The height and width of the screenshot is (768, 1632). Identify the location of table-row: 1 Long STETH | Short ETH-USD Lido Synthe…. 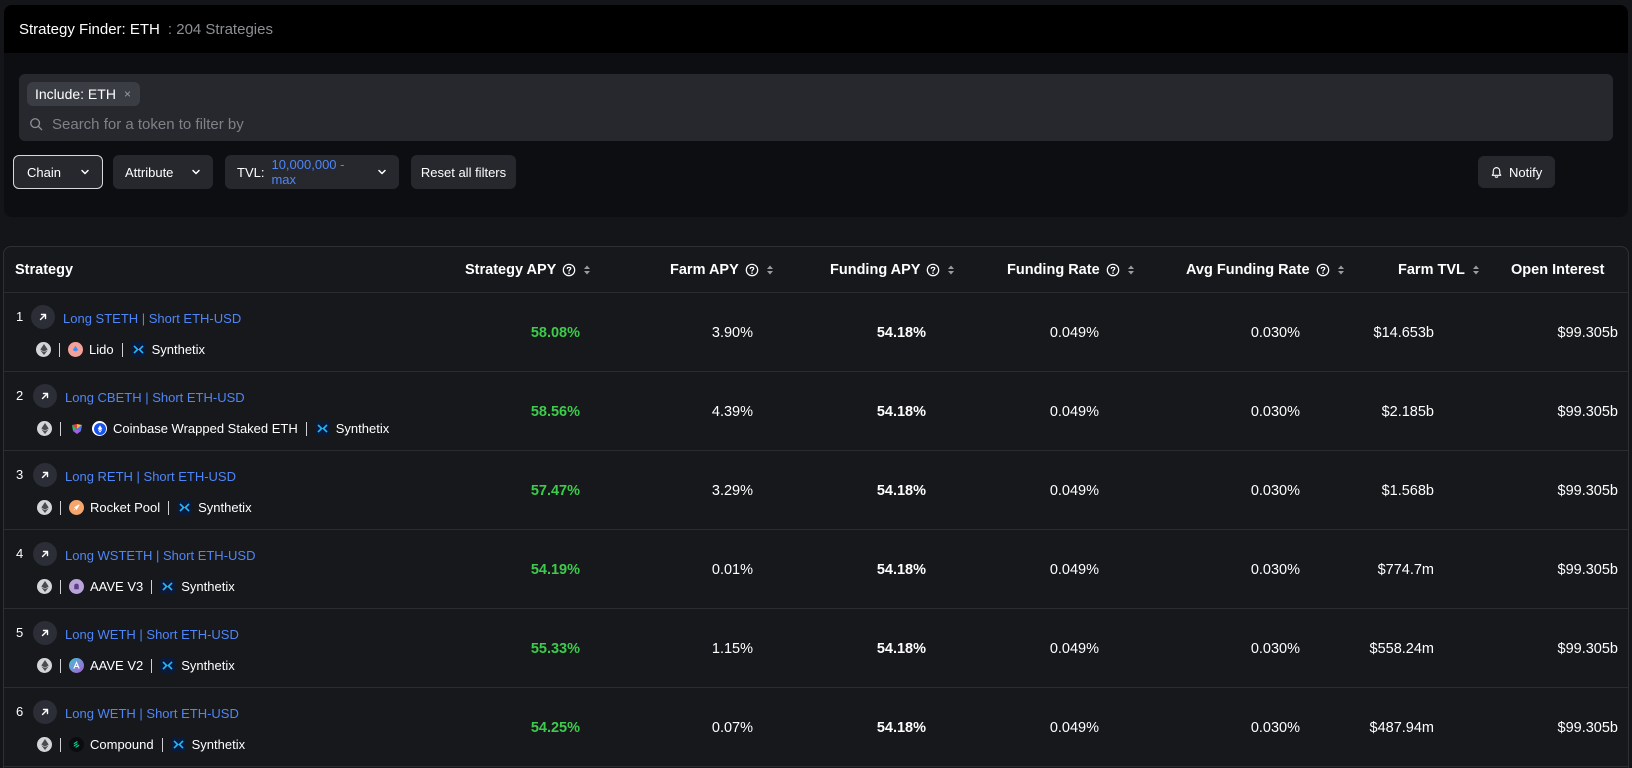
(816, 332).